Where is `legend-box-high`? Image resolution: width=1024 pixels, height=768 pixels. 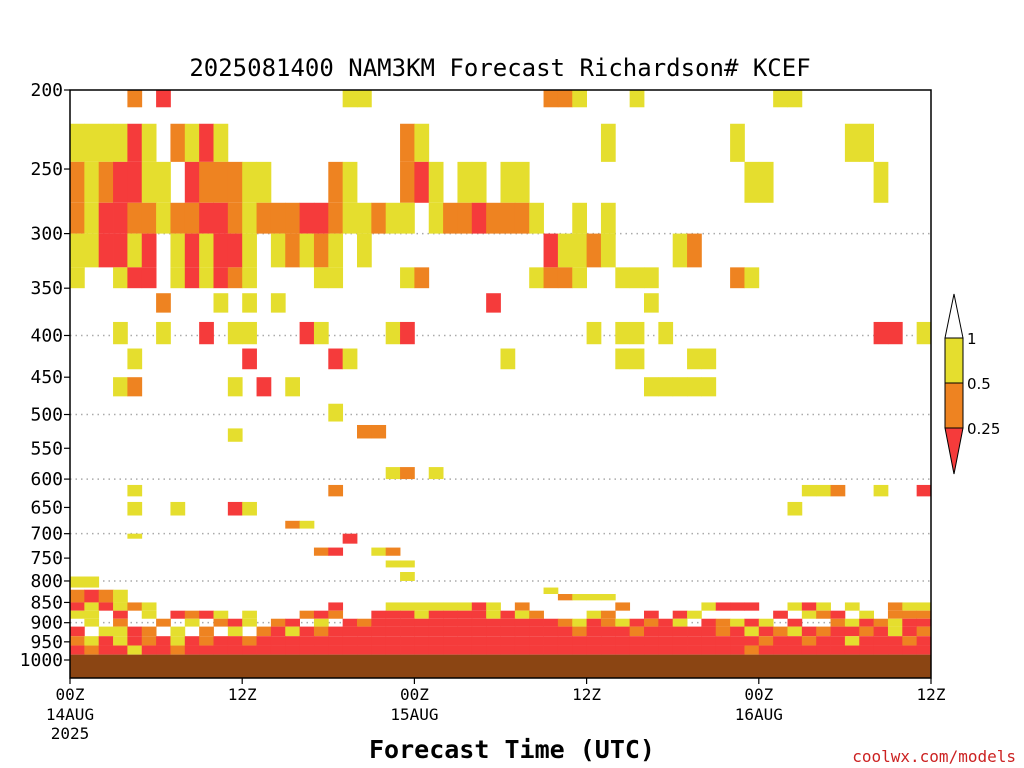
legend-box-high is located at coordinates (954, 360).